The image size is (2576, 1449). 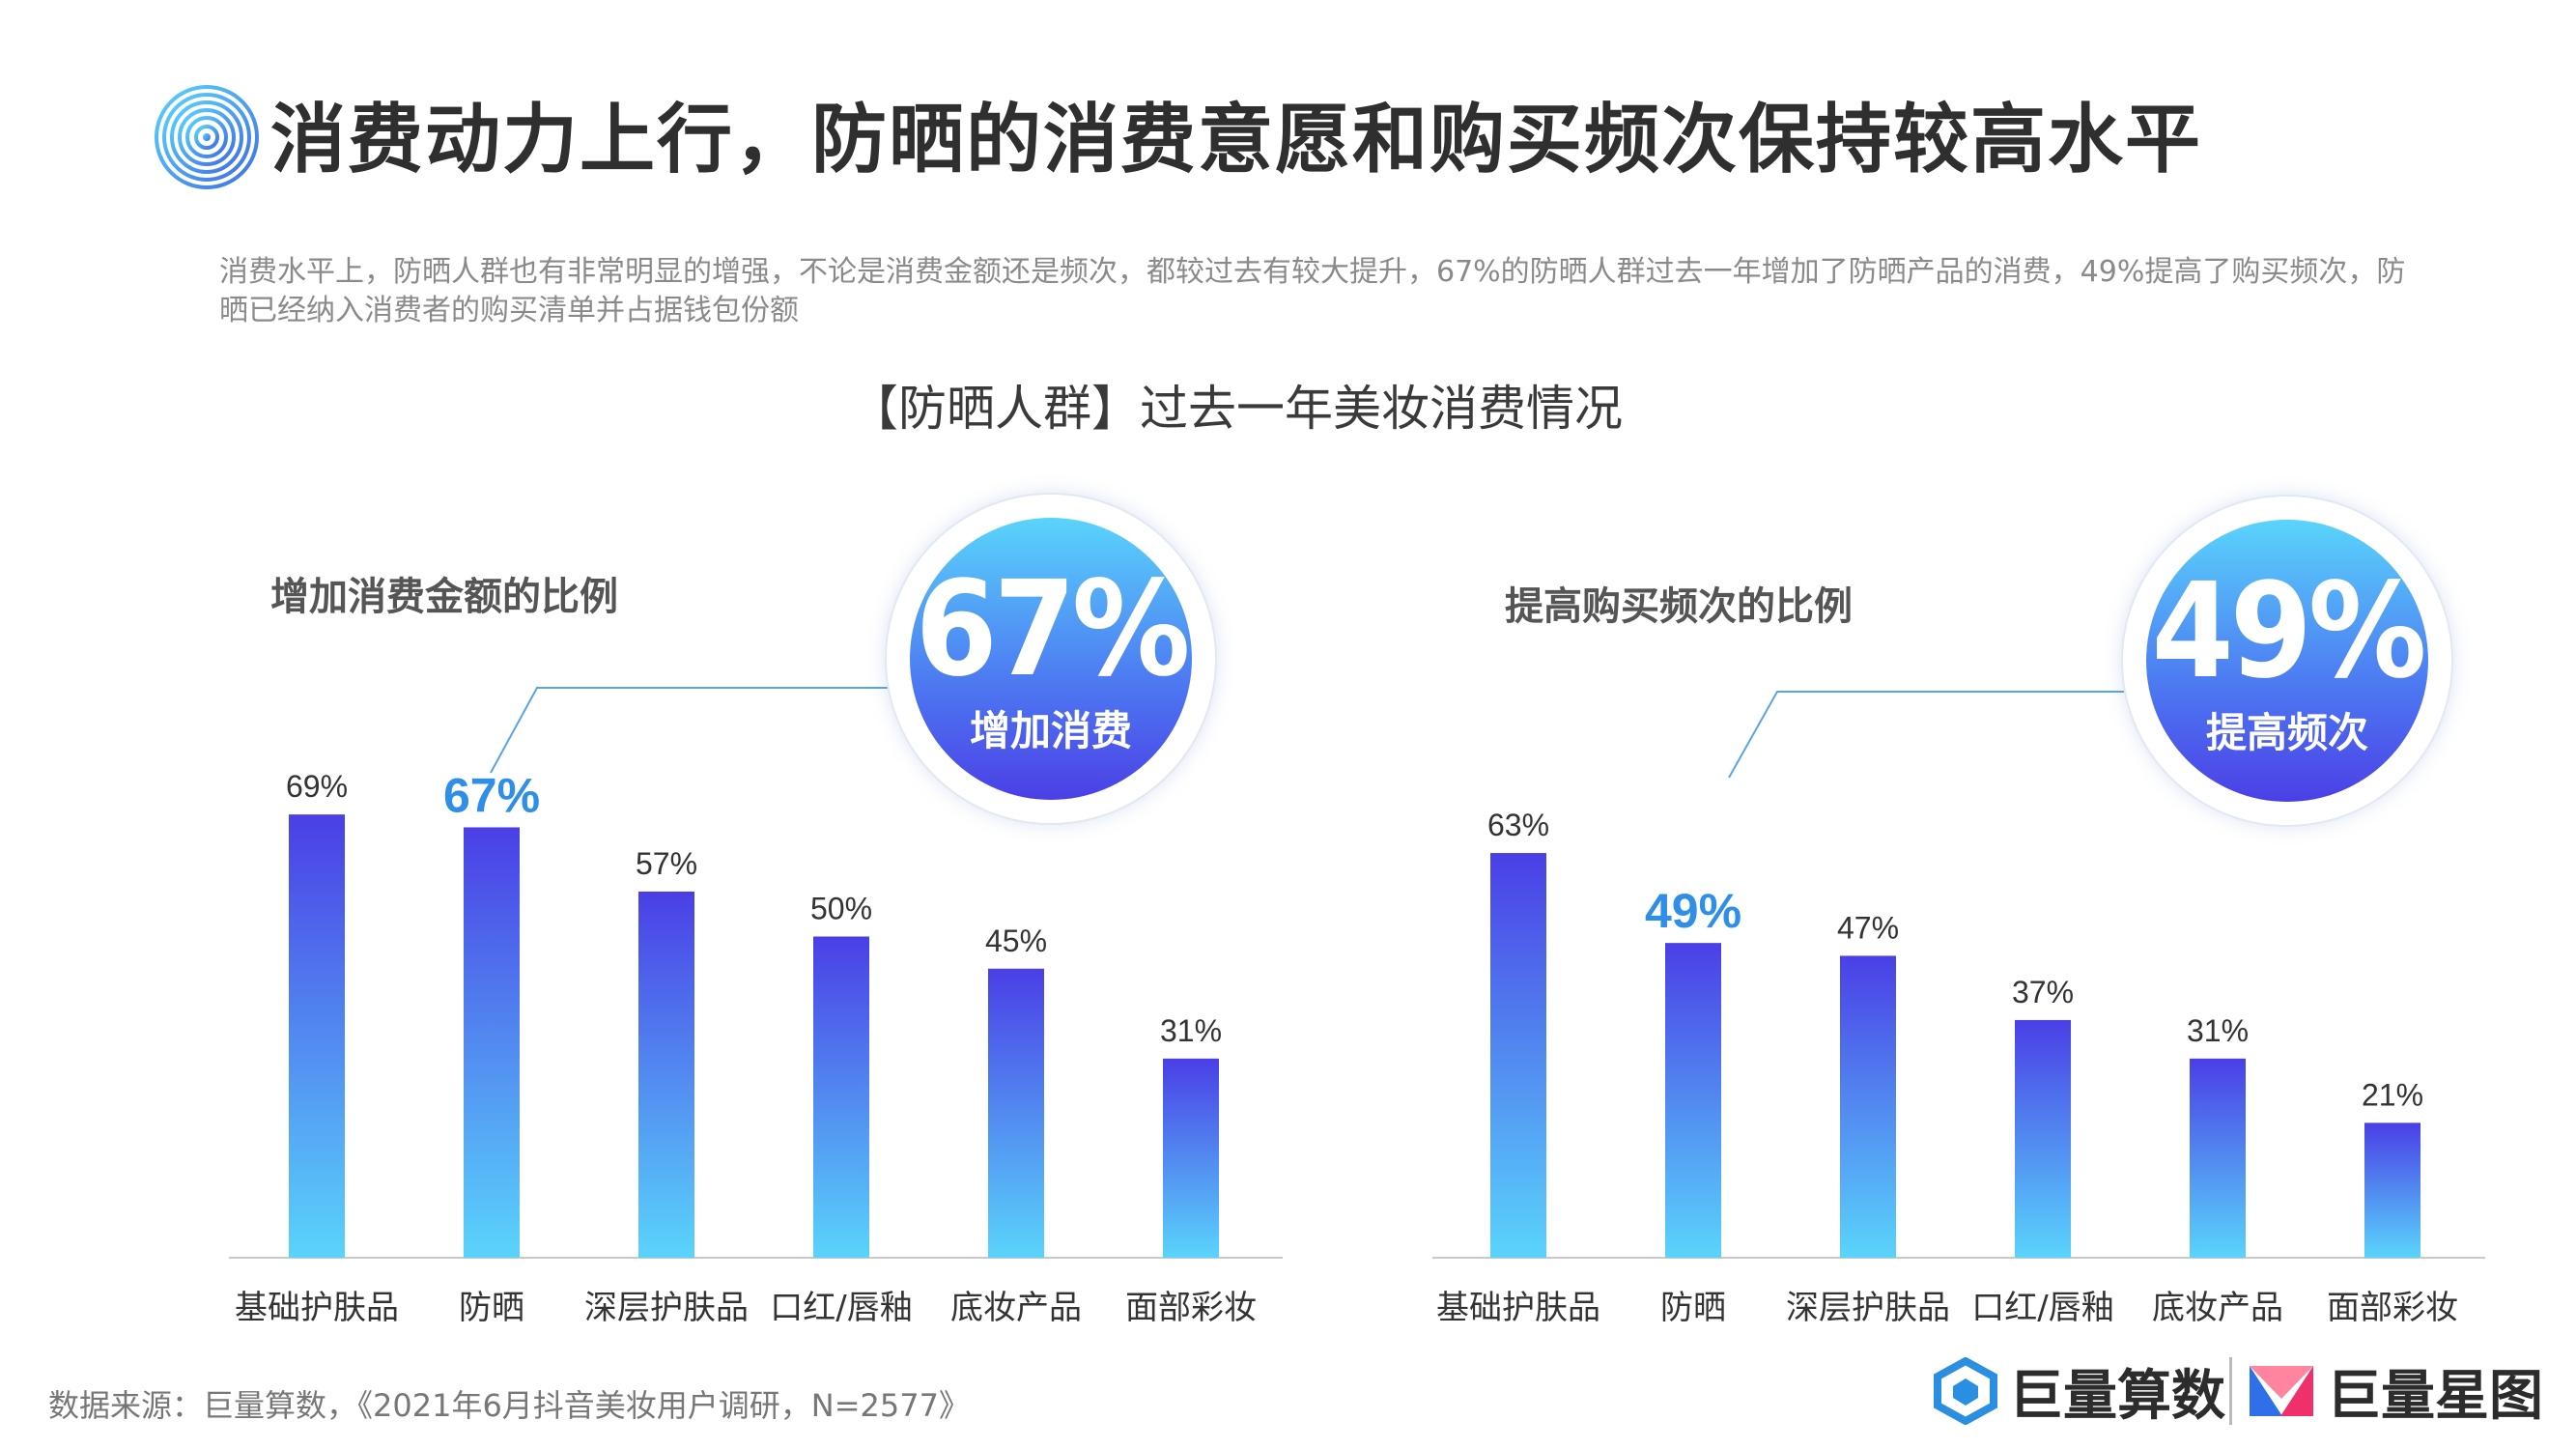 I want to click on brand-right-name: 巨量星图, so click(x=2435, y=1396).